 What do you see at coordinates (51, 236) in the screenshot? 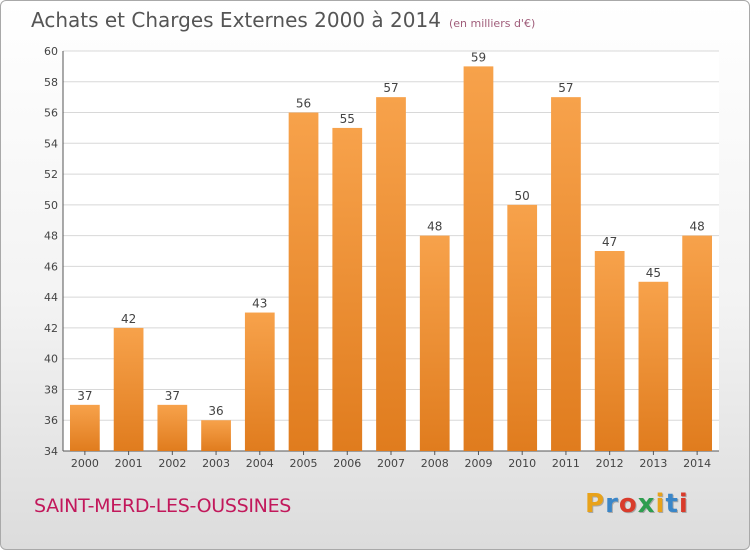
I see `y-tick-label: 48` at bounding box center [51, 236].